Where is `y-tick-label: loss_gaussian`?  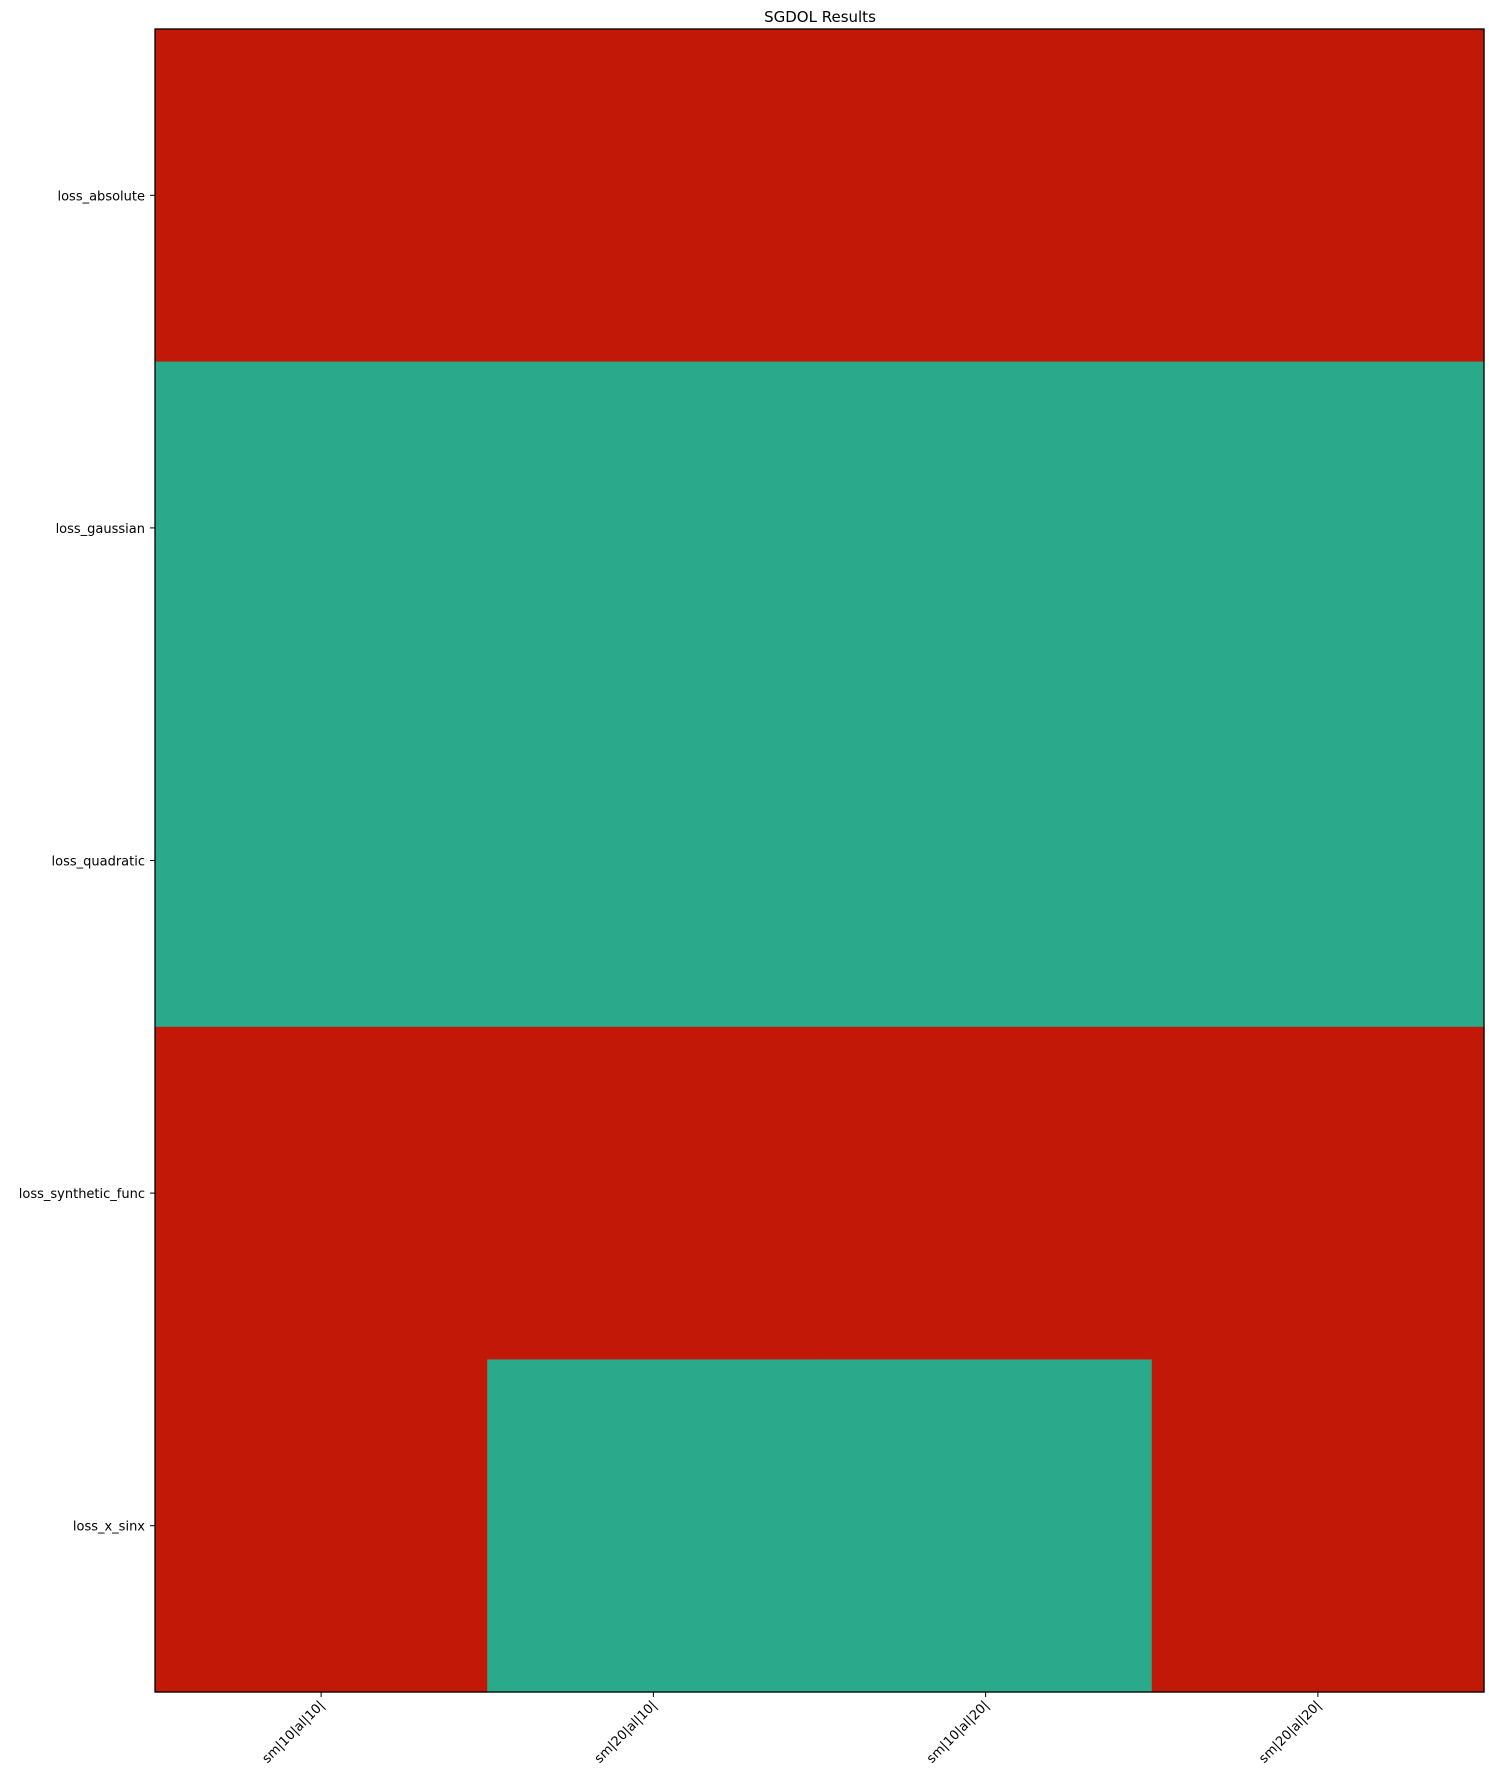
y-tick-label: loss_gaussian is located at coordinates (100, 529).